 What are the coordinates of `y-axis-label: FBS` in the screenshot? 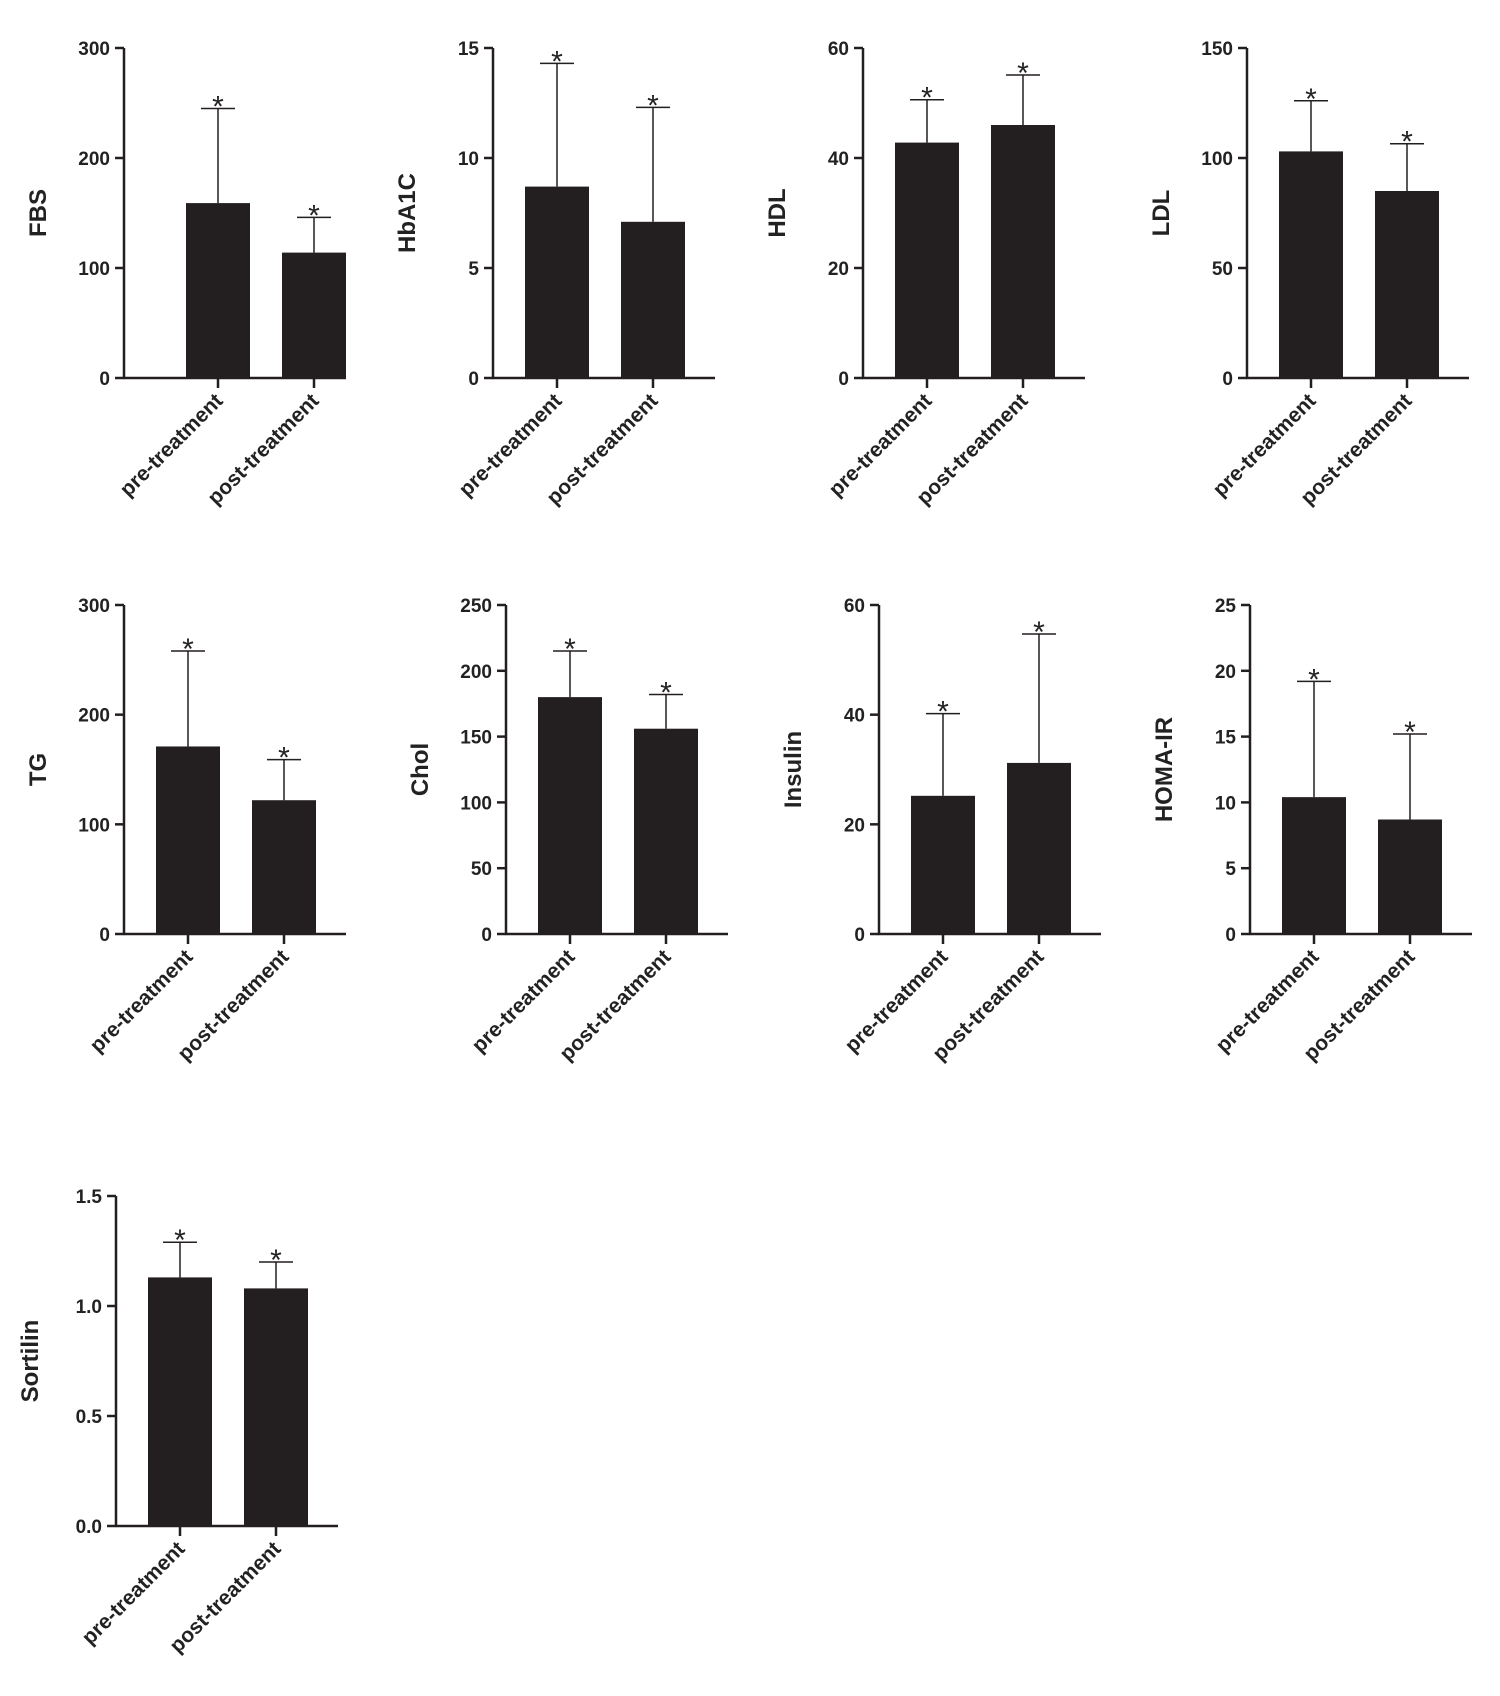 It's located at (38, 213).